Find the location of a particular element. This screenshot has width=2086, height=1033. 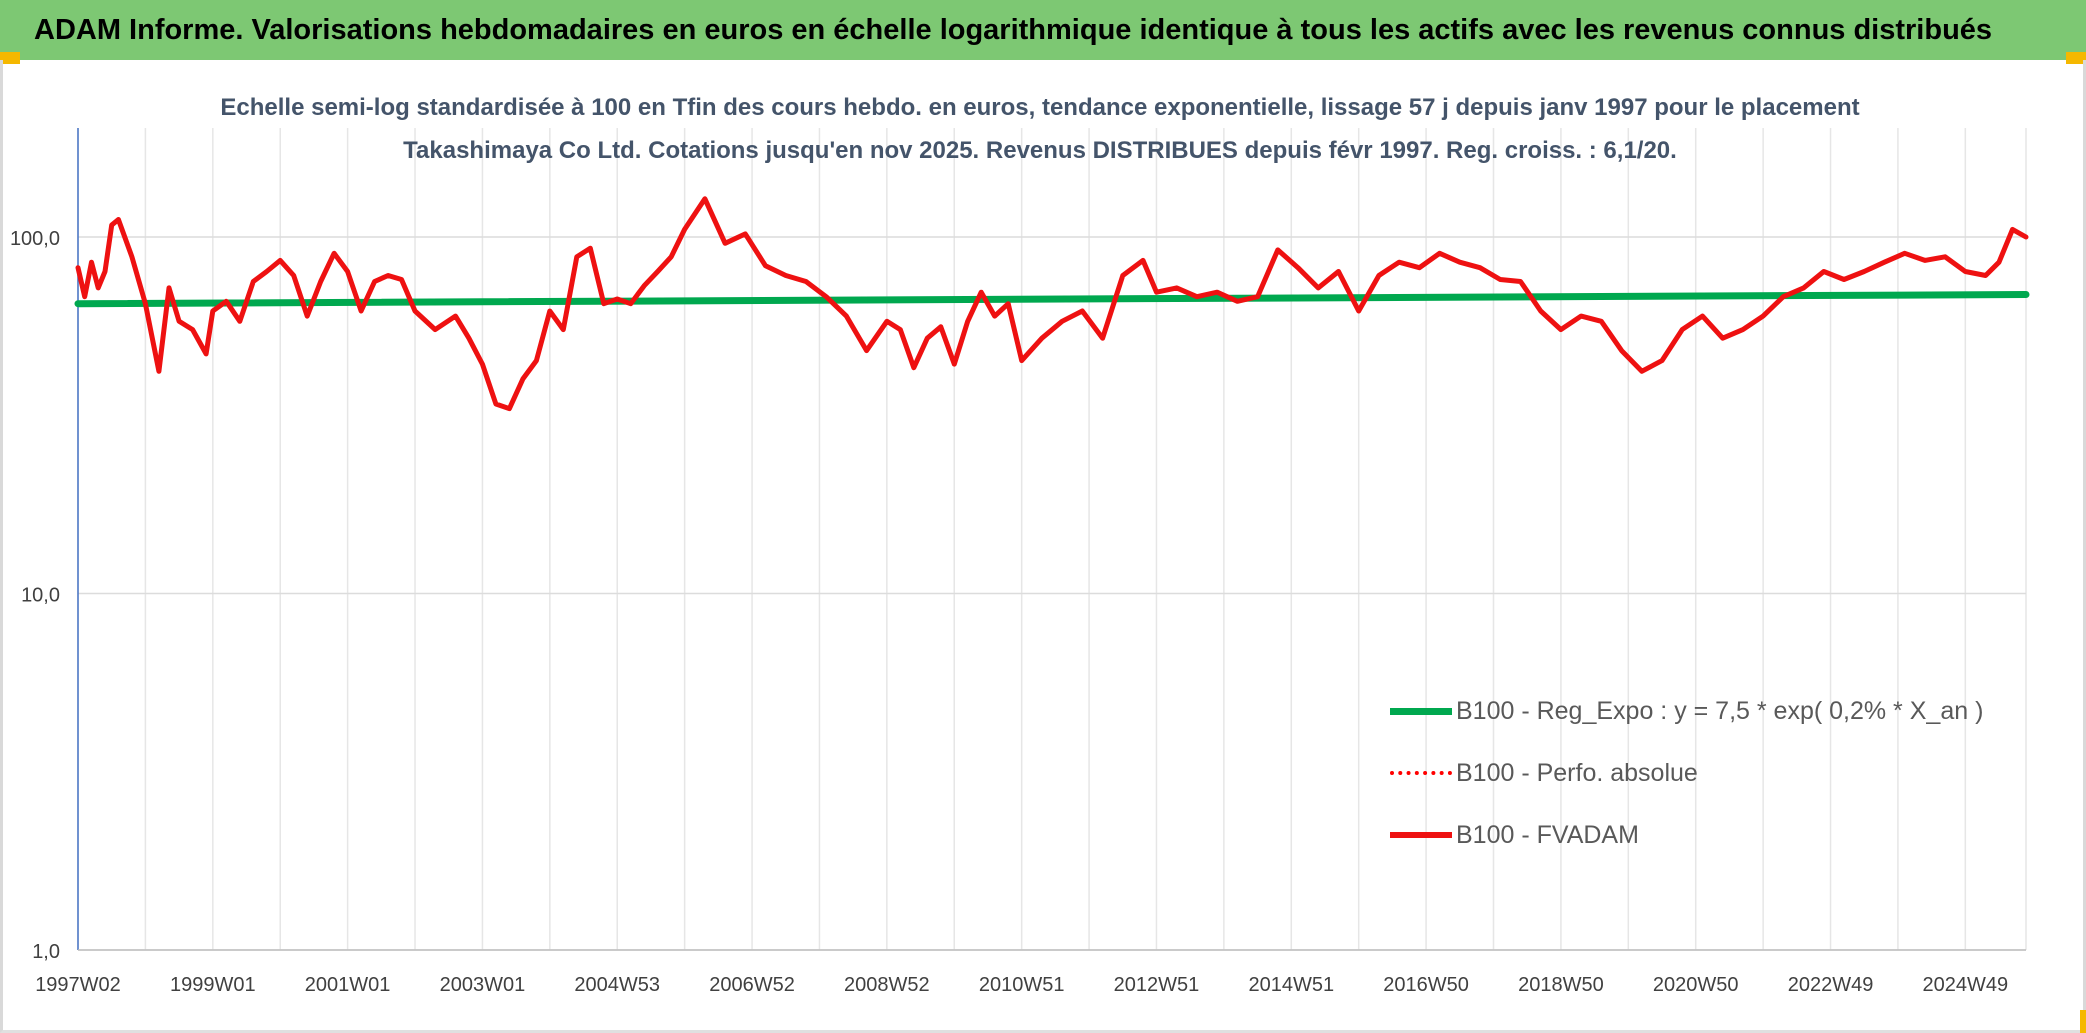

x-tick-label: 2024W49 is located at coordinates (1966, 985).